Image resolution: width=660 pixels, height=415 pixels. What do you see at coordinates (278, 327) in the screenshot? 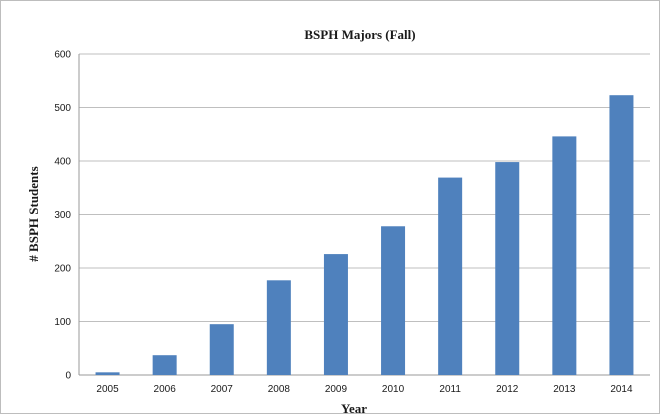
I see `bar-2008` at bounding box center [278, 327].